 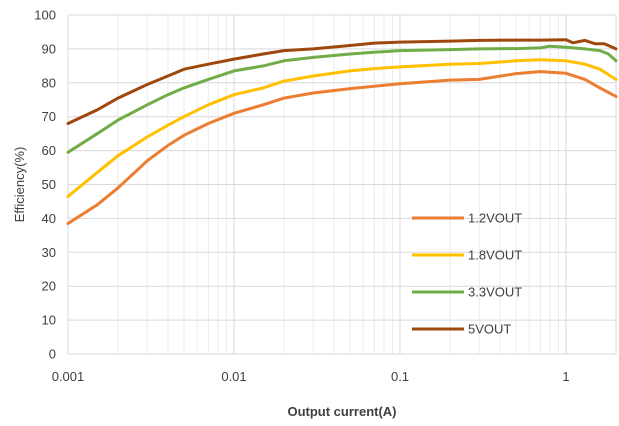 I want to click on legend-label: 5VOUT, so click(x=489, y=329).